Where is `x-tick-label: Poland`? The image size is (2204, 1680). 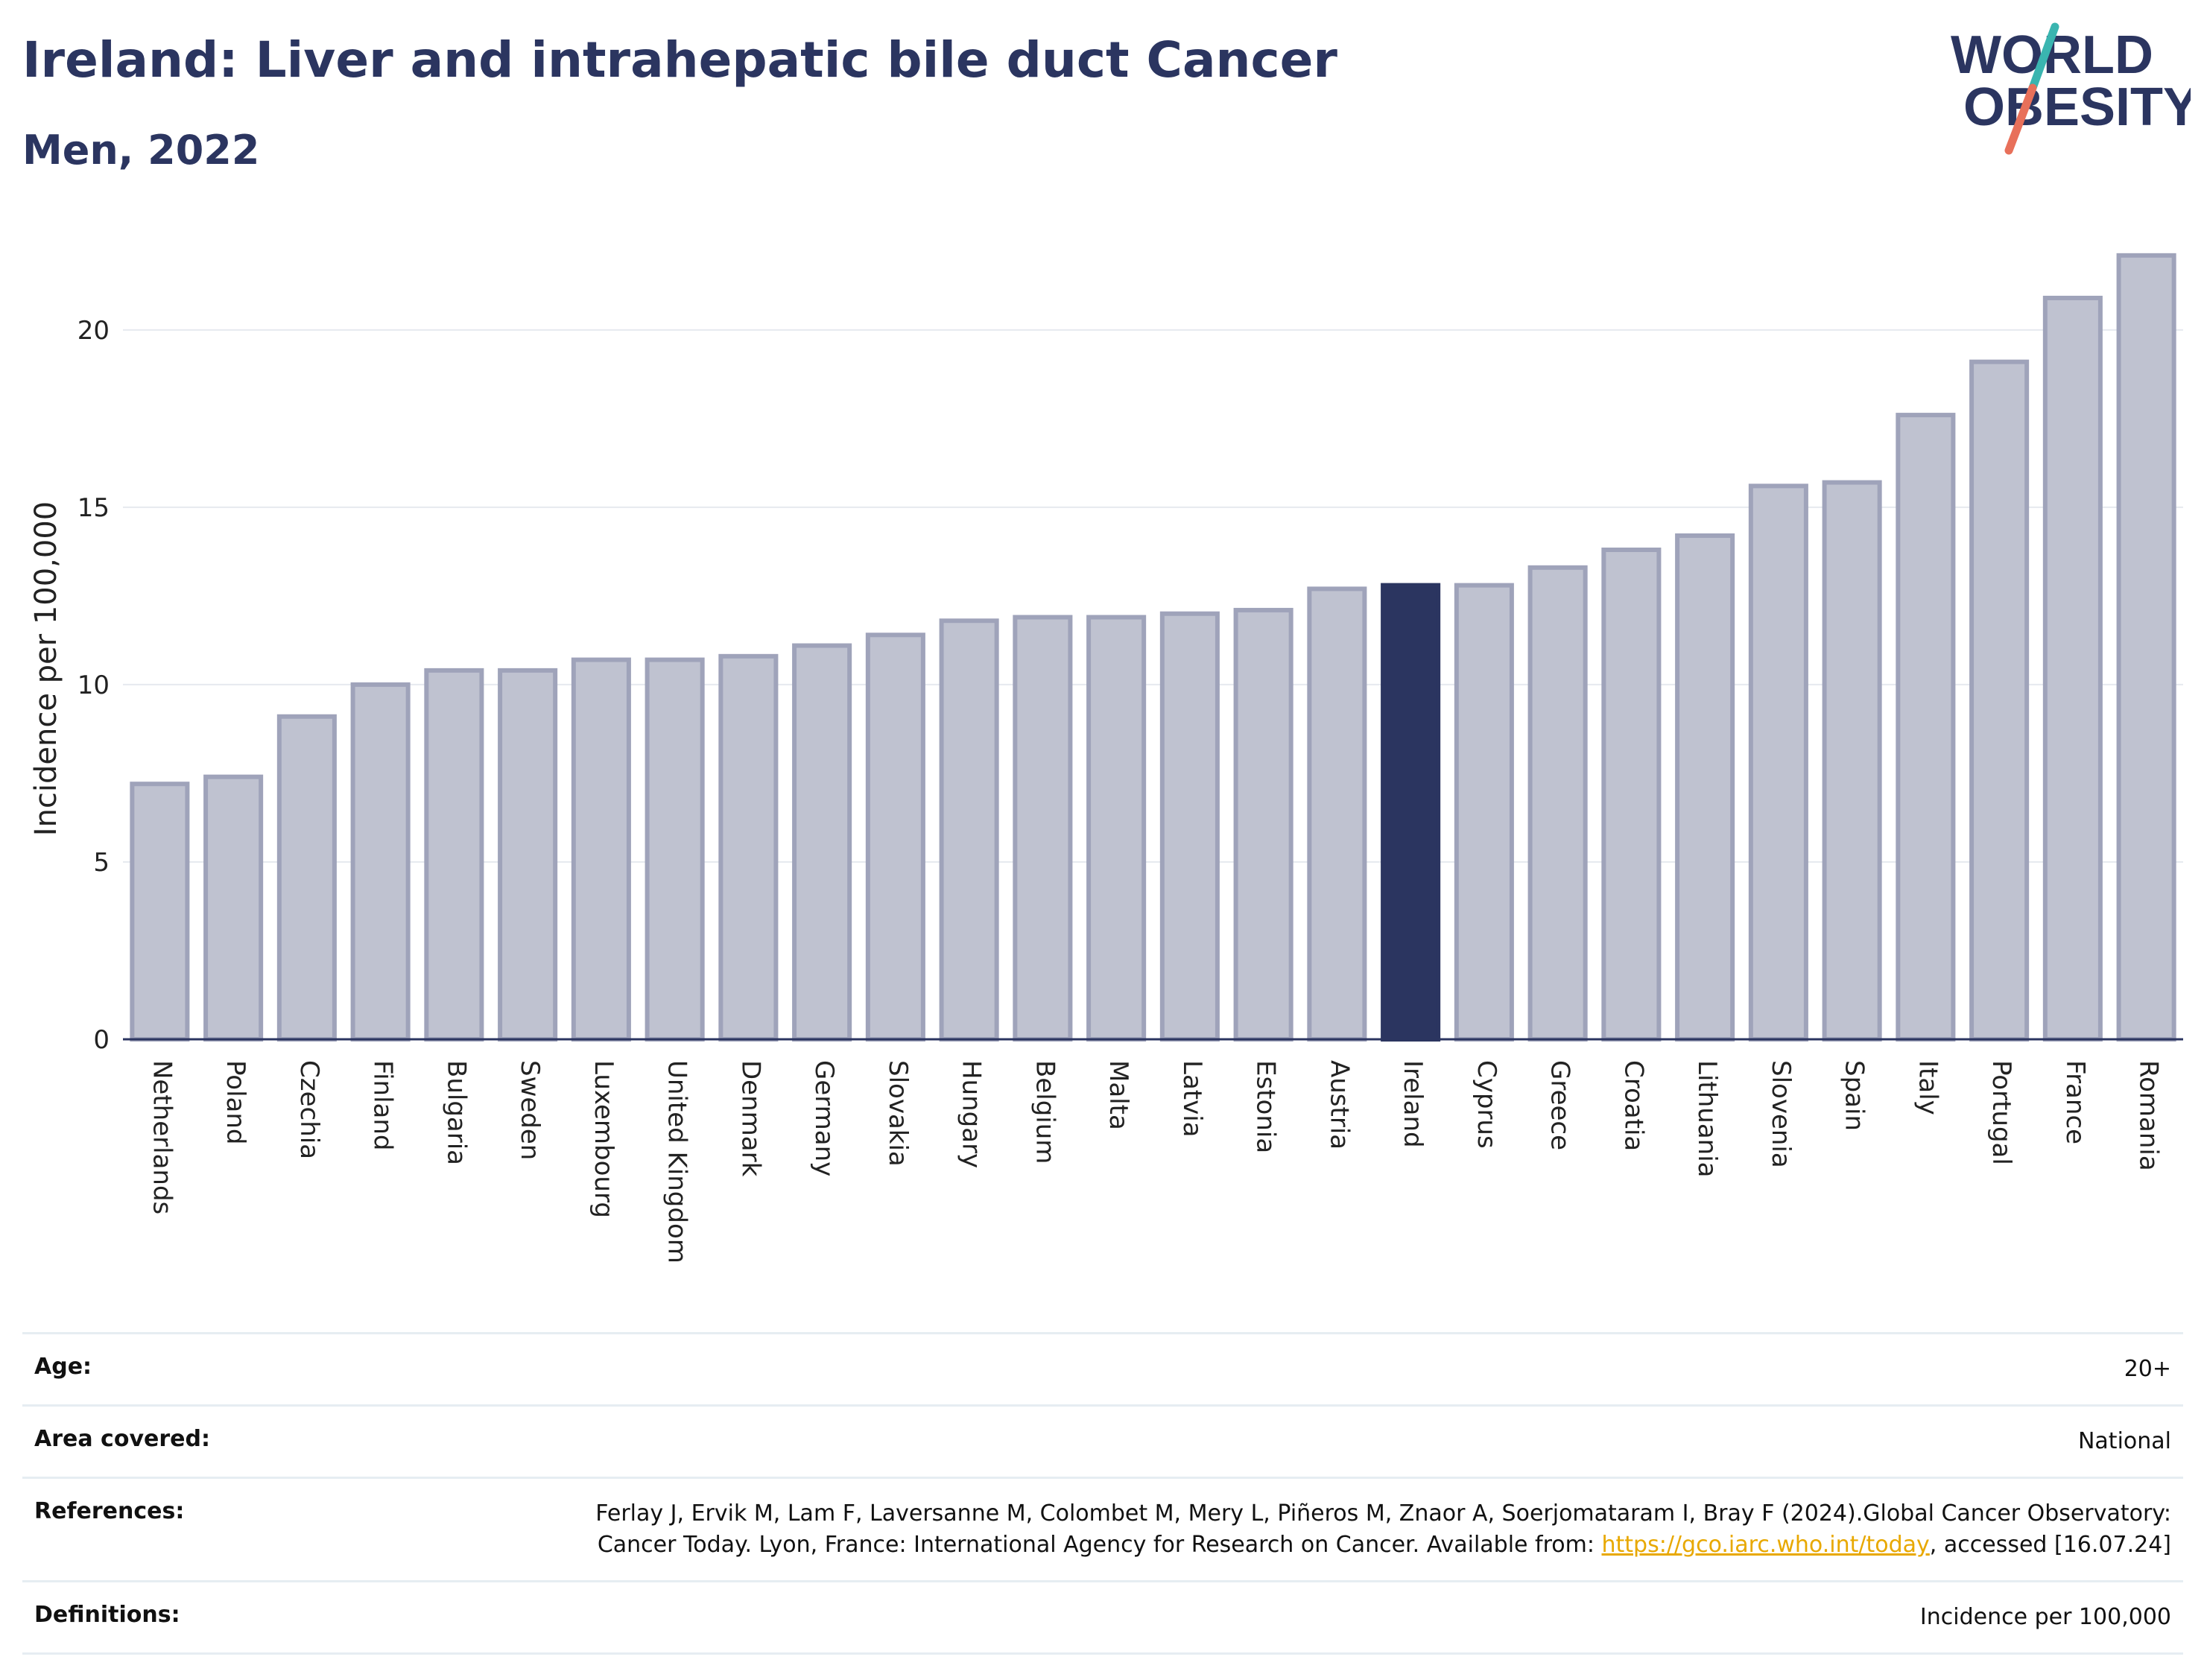 x-tick-label: Poland is located at coordinates (235, 1102).